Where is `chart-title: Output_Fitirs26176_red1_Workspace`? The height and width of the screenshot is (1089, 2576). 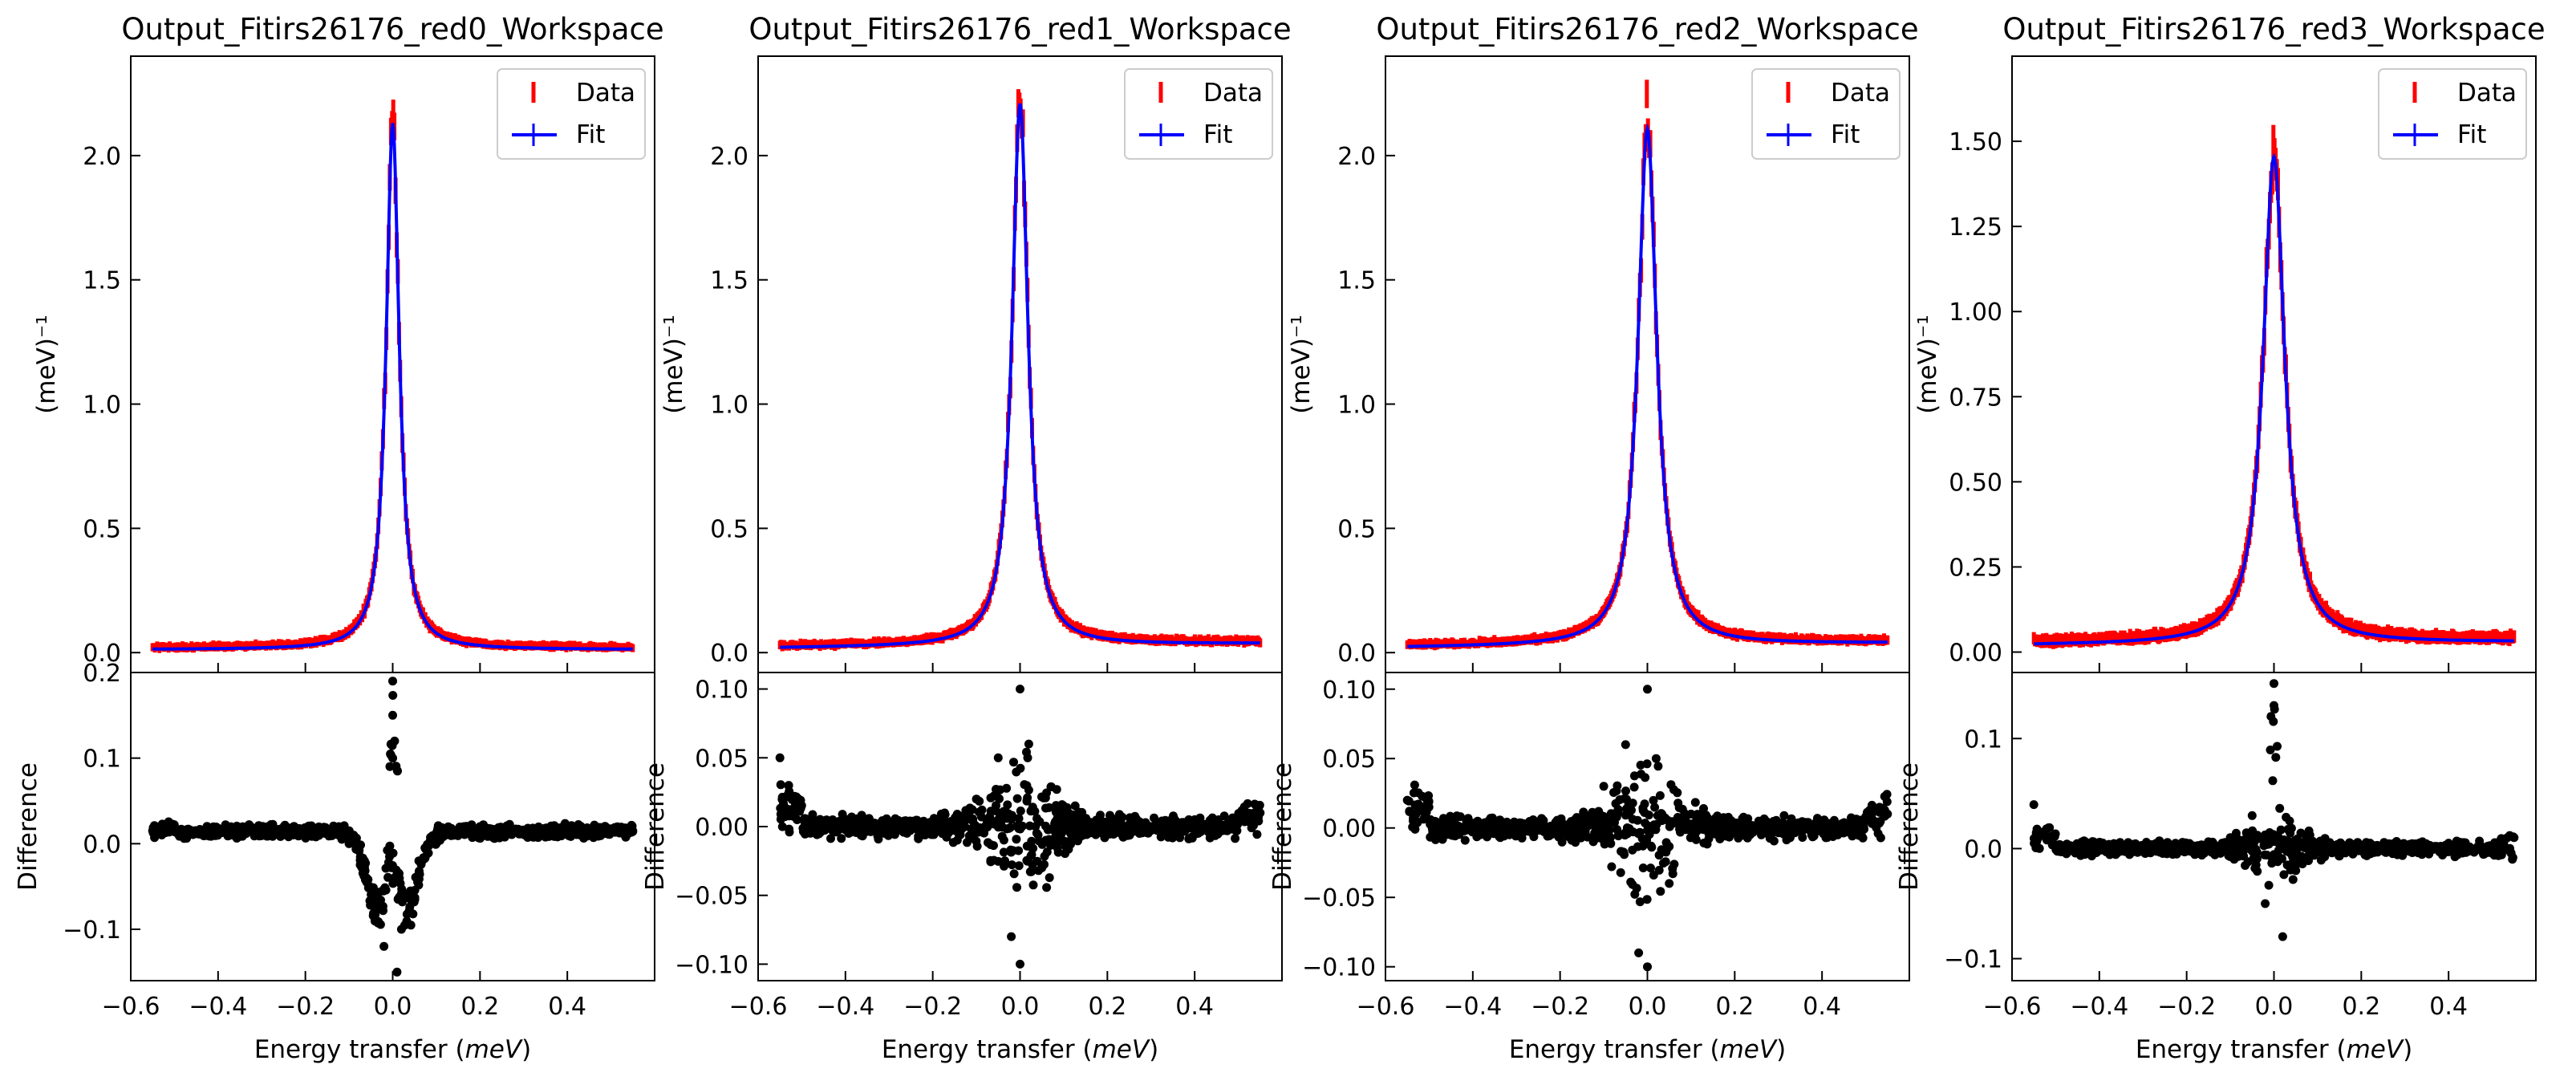 chart-title: Output_Fitirs26176_red1_Workspace is located at coordinates (1019, 29).